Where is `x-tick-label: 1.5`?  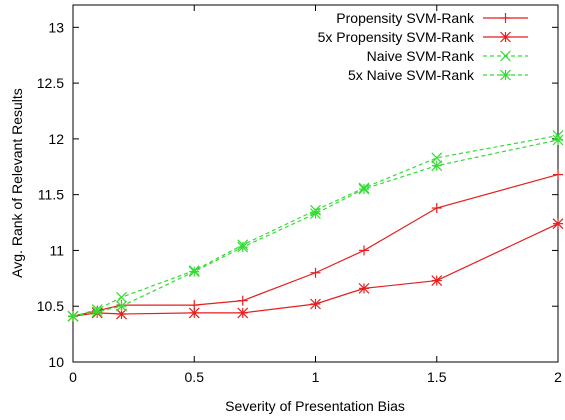
x-tick-label: 1.5 is located at coordinates (437, 377).